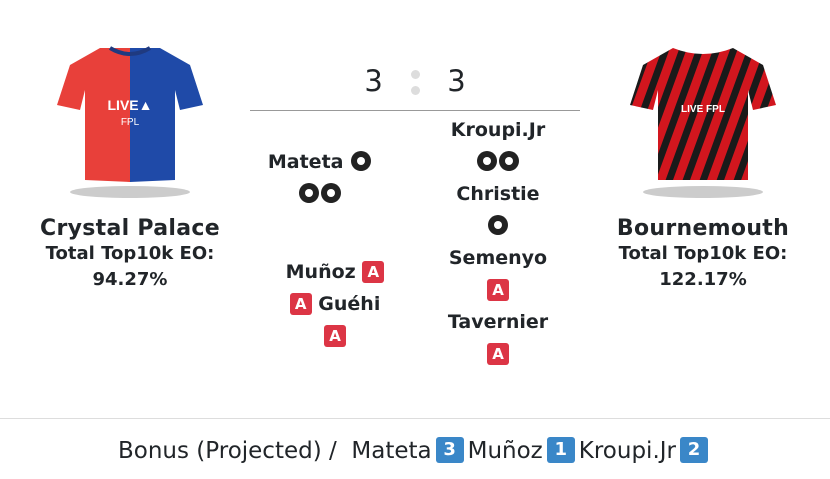 This screenshot has width=830, height=479. I want to click on scoreline: 3 3, so click(415, 87).